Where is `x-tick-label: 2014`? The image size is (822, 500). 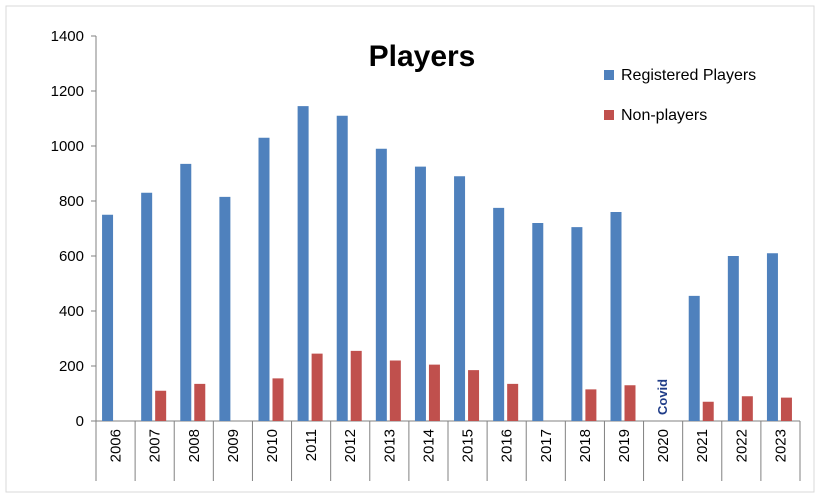
x-tick-label: 2014 is located at coordinates (428, 445).